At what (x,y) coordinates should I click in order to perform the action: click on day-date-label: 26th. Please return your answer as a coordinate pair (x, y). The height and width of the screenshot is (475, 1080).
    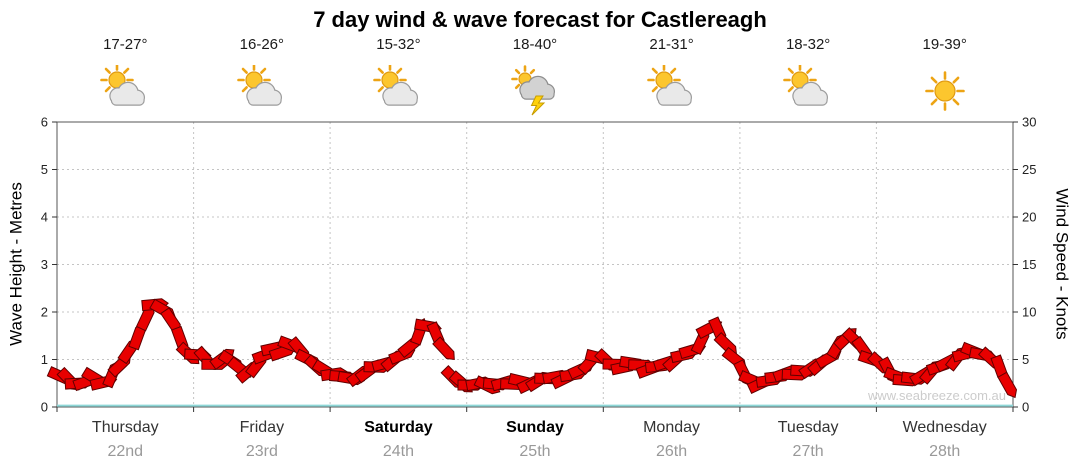
    Looking at the image, I should click on (671, 451).